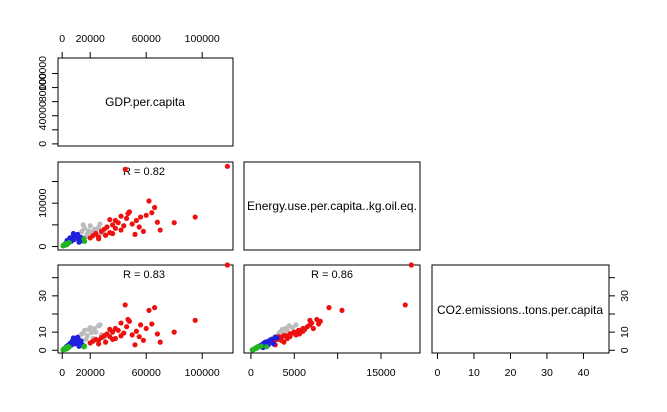 This screenshot has width=667, height=412. Describe the element at coordinates (584, 373) in the screenshot. I see `x-bottom-tick-label: 40` at that location.